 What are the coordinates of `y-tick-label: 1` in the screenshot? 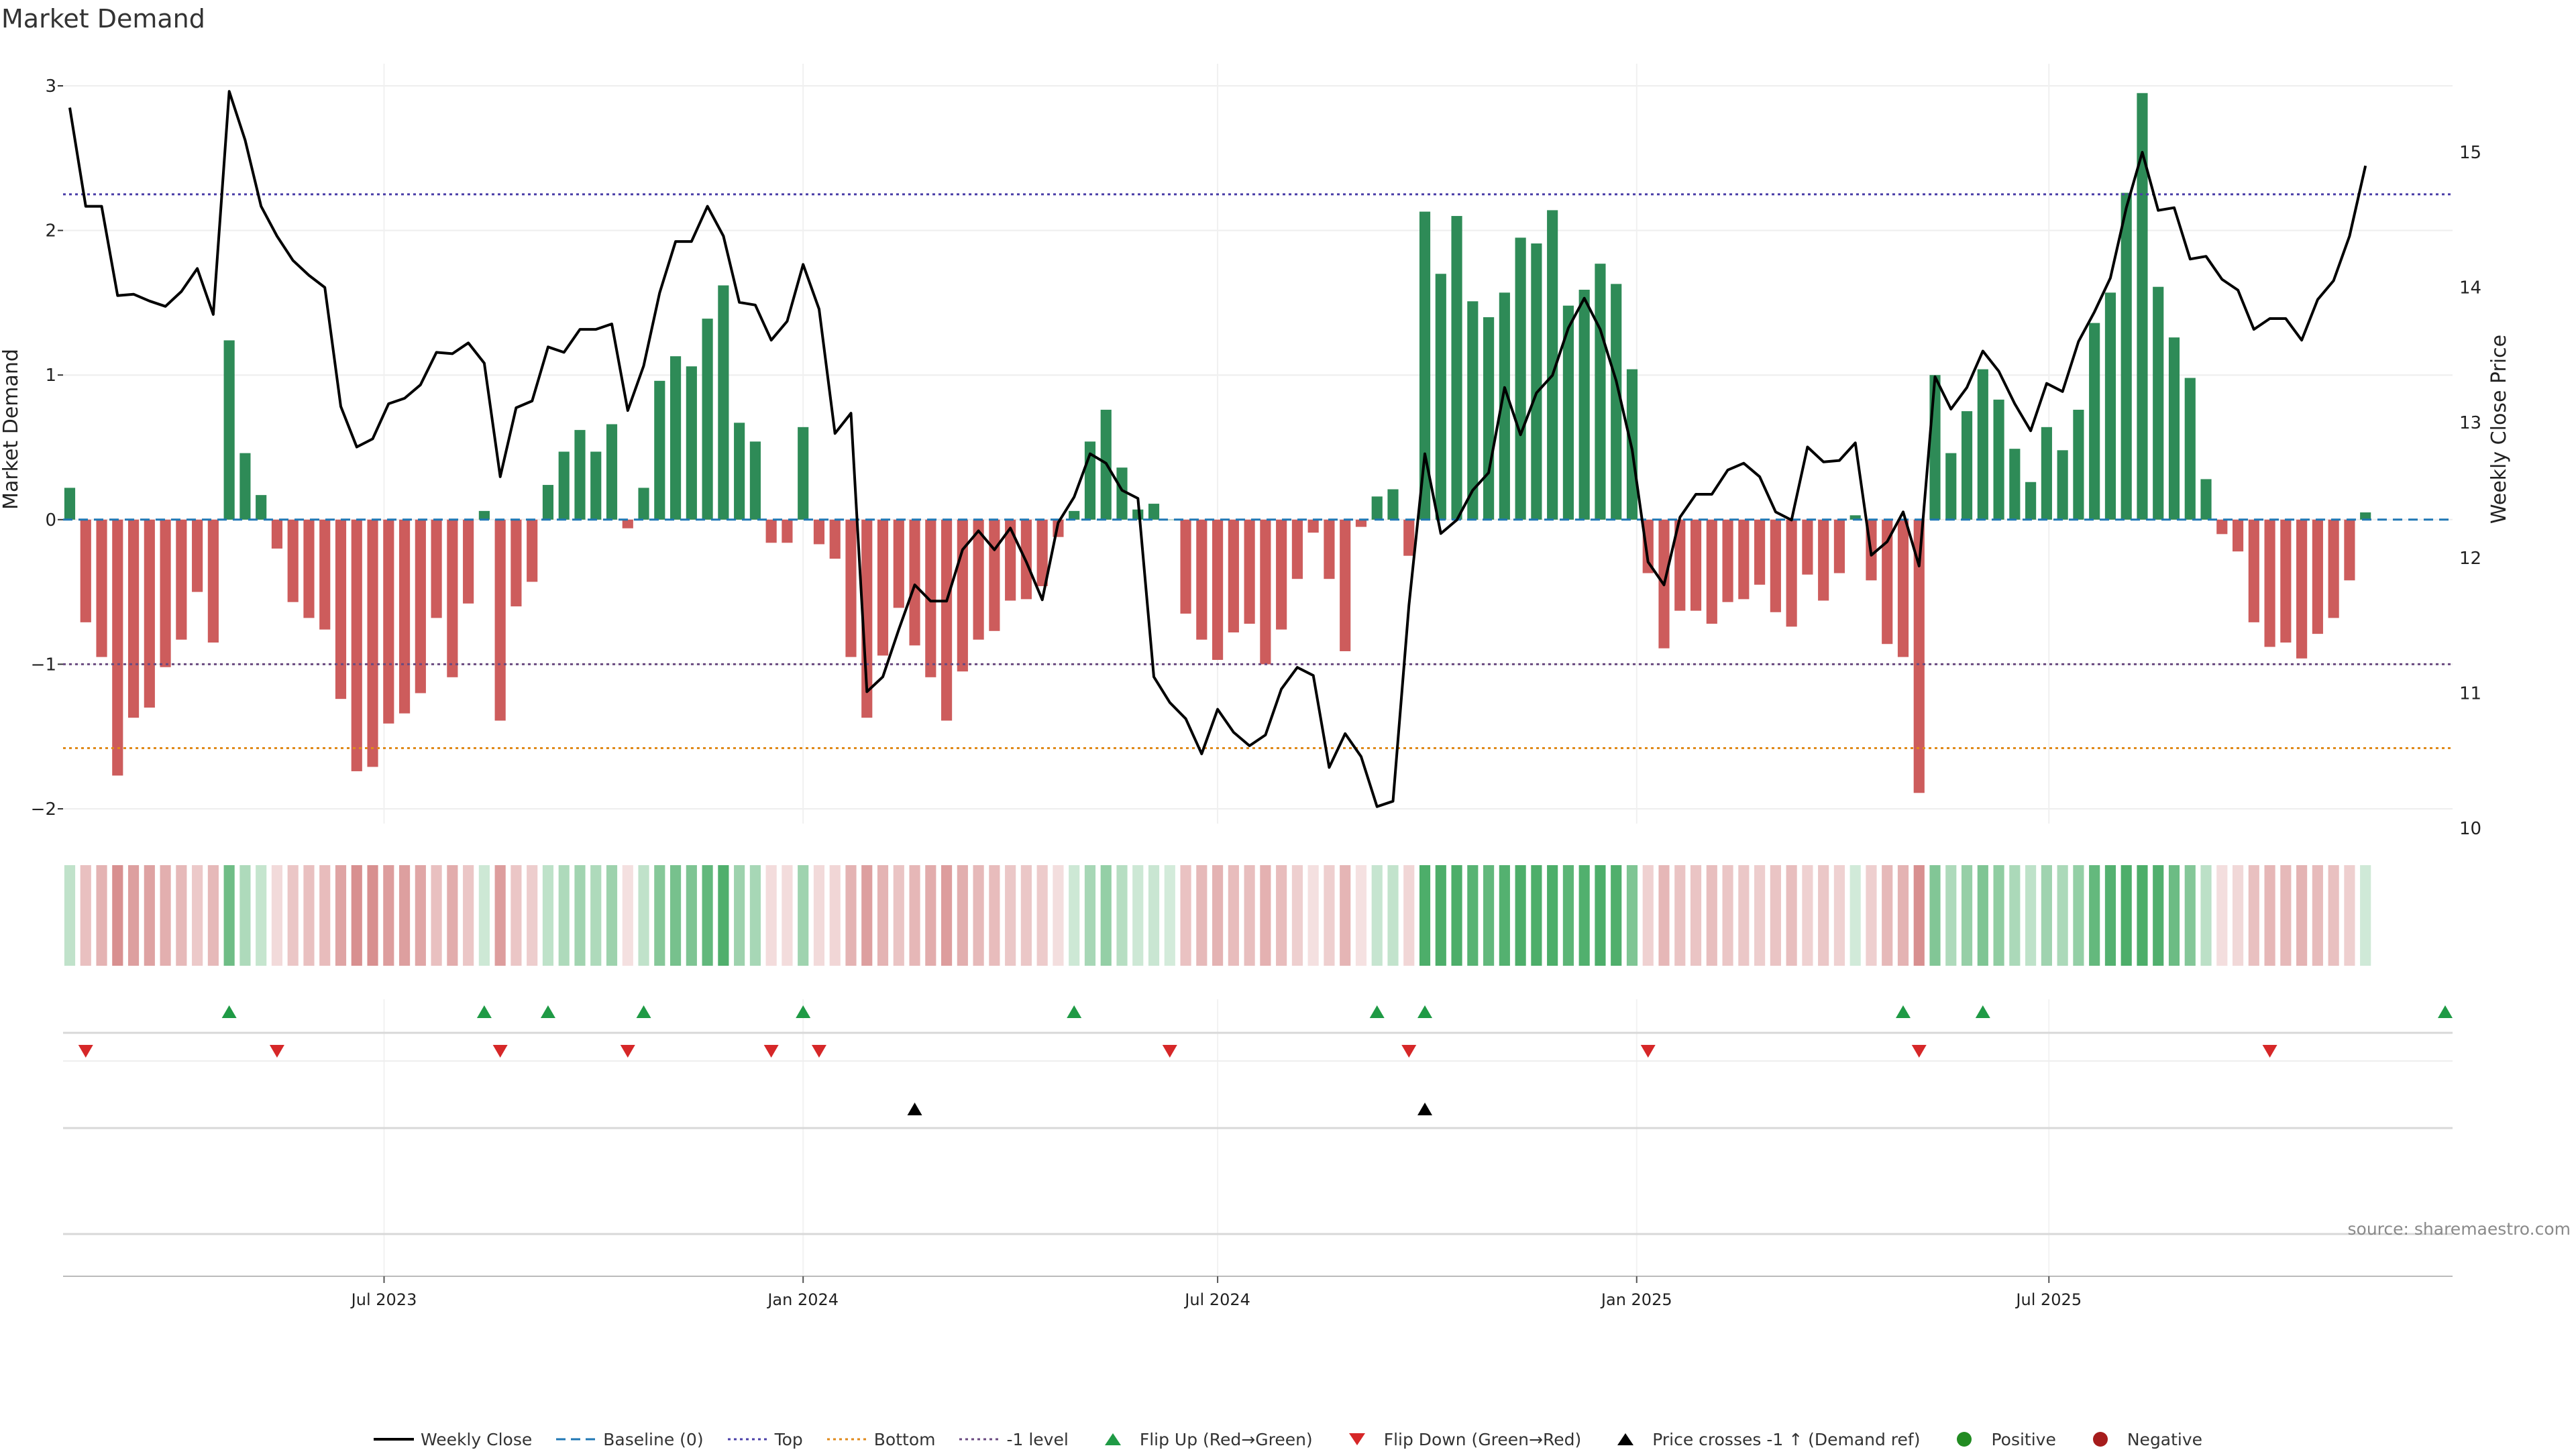 It's located at (50, 376).